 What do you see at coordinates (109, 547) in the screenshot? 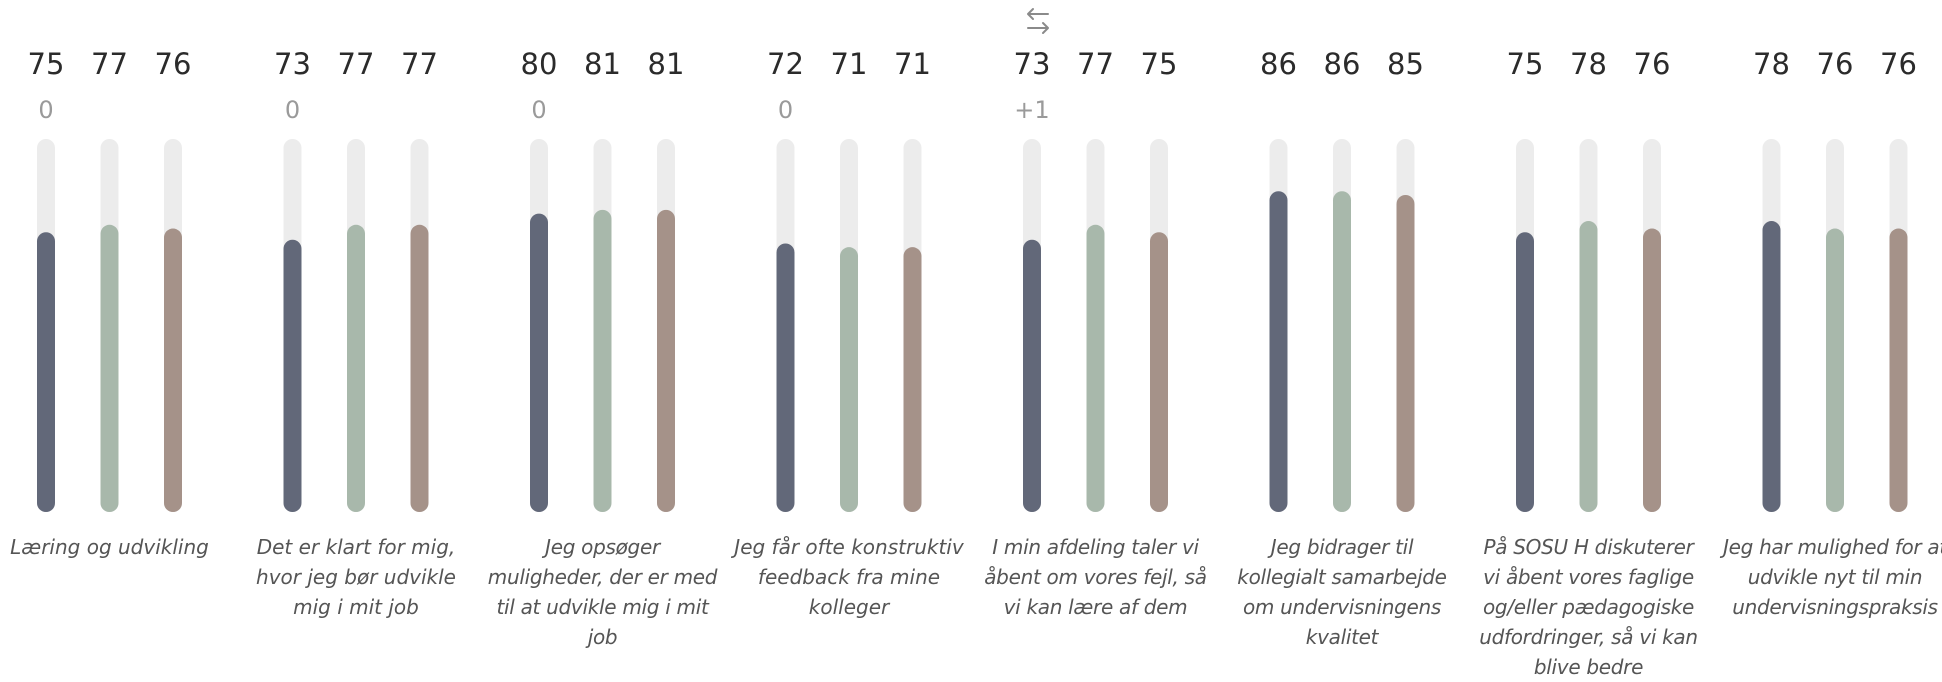
I see `category-label: Læring og udvikling` at bounding box center [109, 547].